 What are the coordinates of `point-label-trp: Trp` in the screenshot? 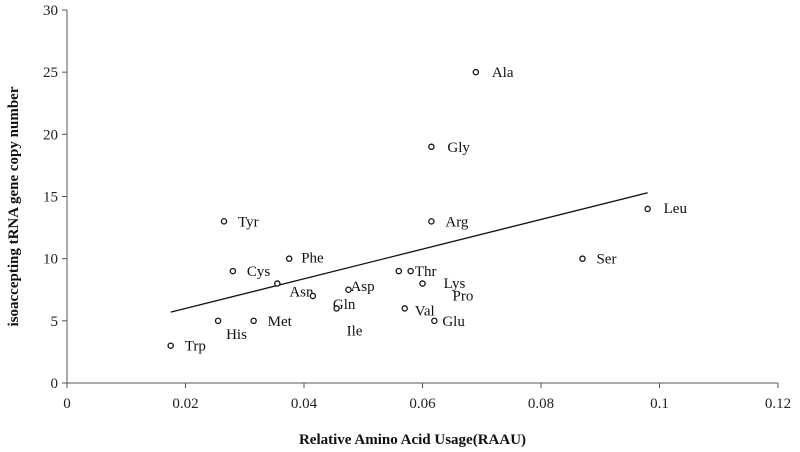 It's located at (195, 347).